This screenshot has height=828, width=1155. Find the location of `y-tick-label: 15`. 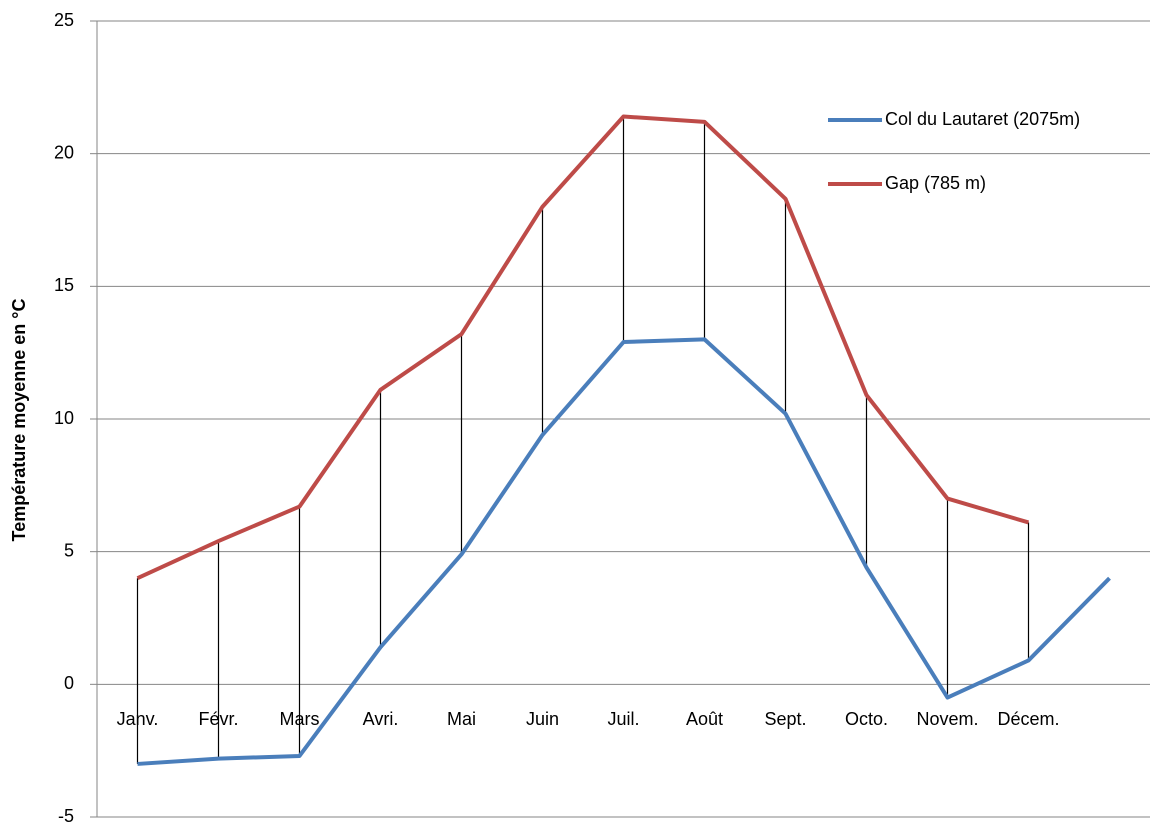

y-tick-label: 15 is located at coordinates (64, 285).